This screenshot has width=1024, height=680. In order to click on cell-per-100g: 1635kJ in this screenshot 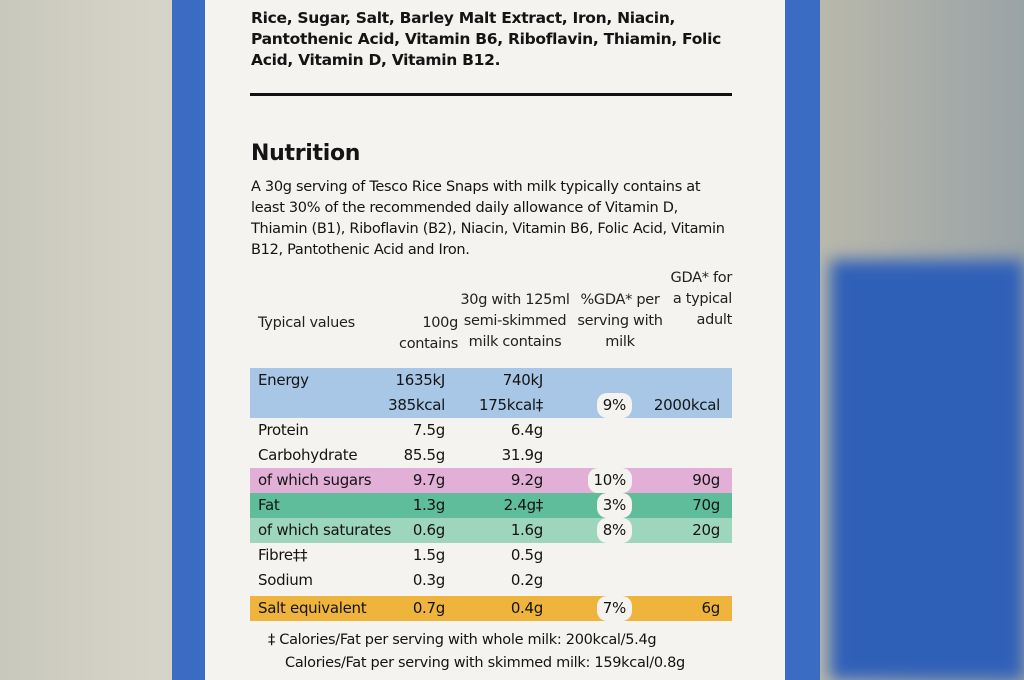, I will do `click(420, 380)`.